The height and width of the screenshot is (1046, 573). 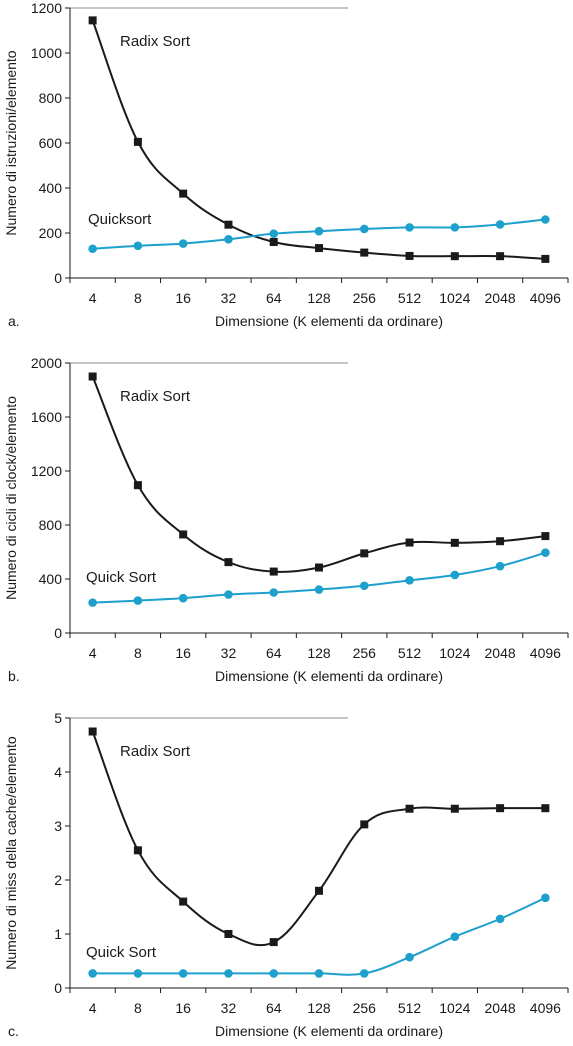 I want to click on y-axis-label: Numero di miss della cache/elemento, so click(x=11, y=853).